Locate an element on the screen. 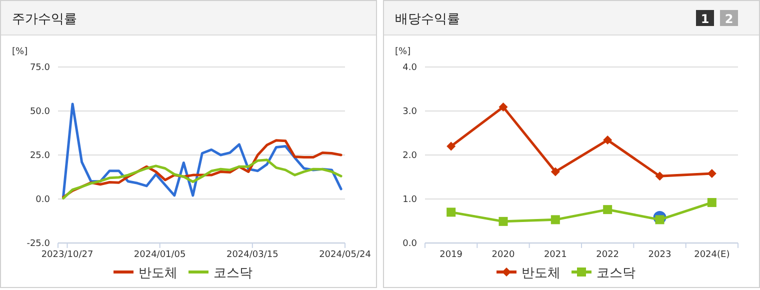 This screenshot has height=290, width=760. x-tick-label: 2022 is located at coordinates (608, 255).